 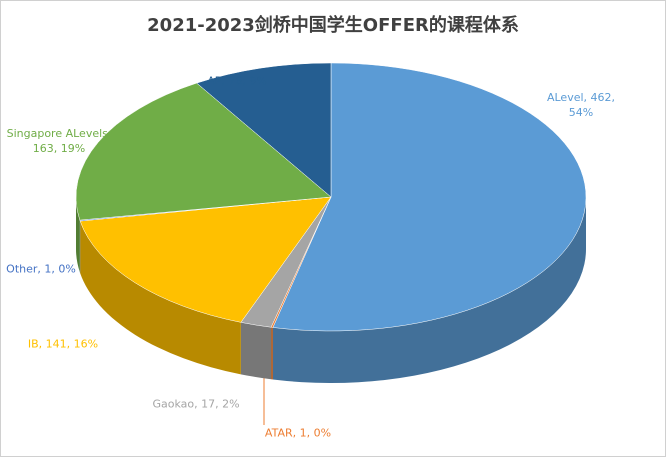 I want to click on data-label: ATAR, 1, 0%, so click(x=298, y=433).